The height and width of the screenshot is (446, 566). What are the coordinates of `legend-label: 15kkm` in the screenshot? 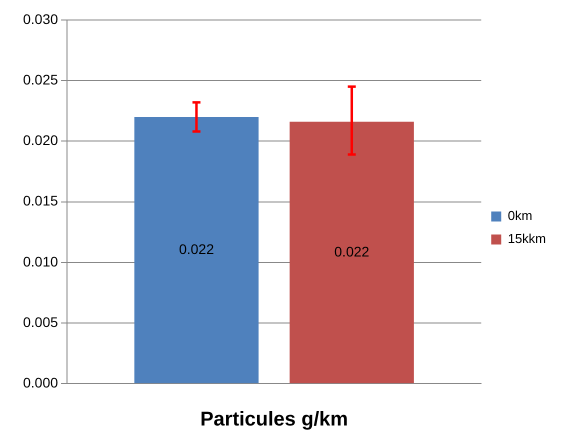 It's located at (527, 238).